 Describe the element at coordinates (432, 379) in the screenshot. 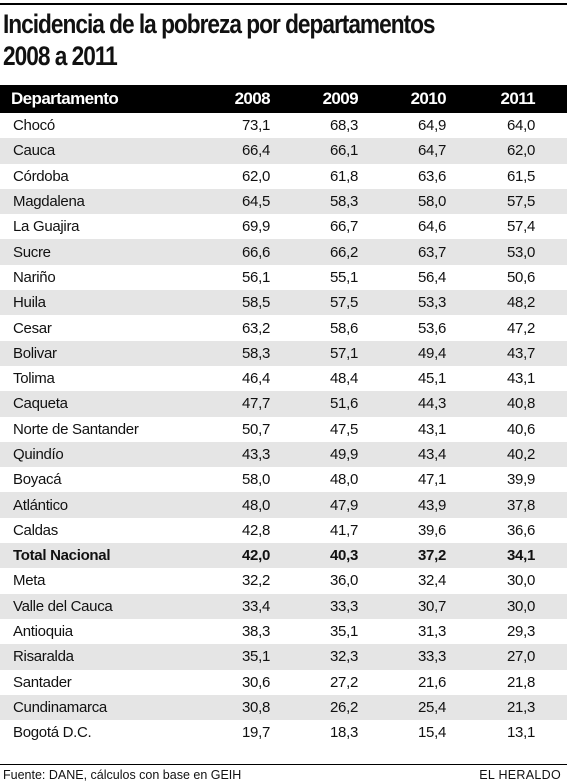

I see `cell-value-2010: 45,1` at that location.